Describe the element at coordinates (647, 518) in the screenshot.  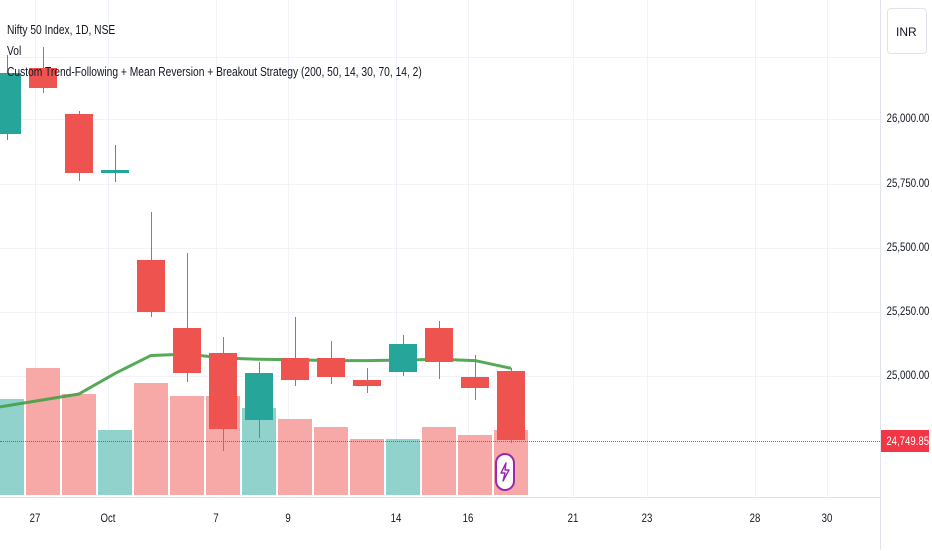
I see `time-tick: 23` at that location.